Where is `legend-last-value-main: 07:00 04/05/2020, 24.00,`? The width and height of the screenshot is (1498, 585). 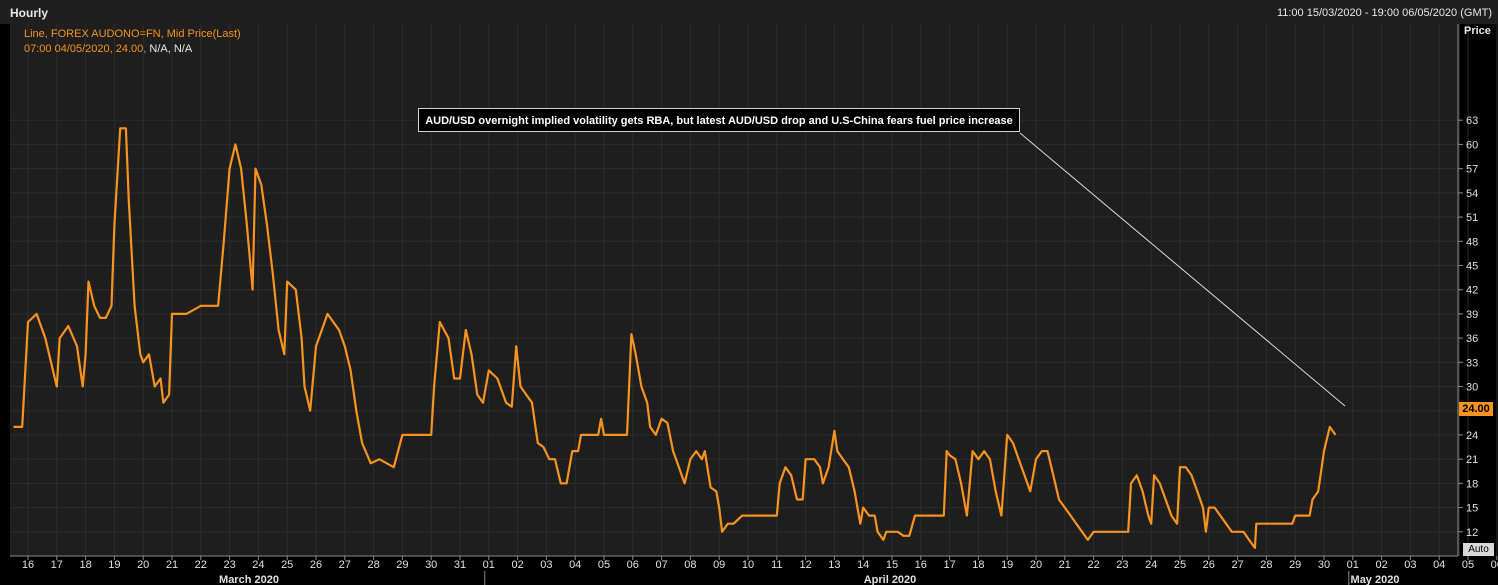 legend-last-value-main: 07:00 04/05/2020, 24.00, is located at coordinates (85, 49).